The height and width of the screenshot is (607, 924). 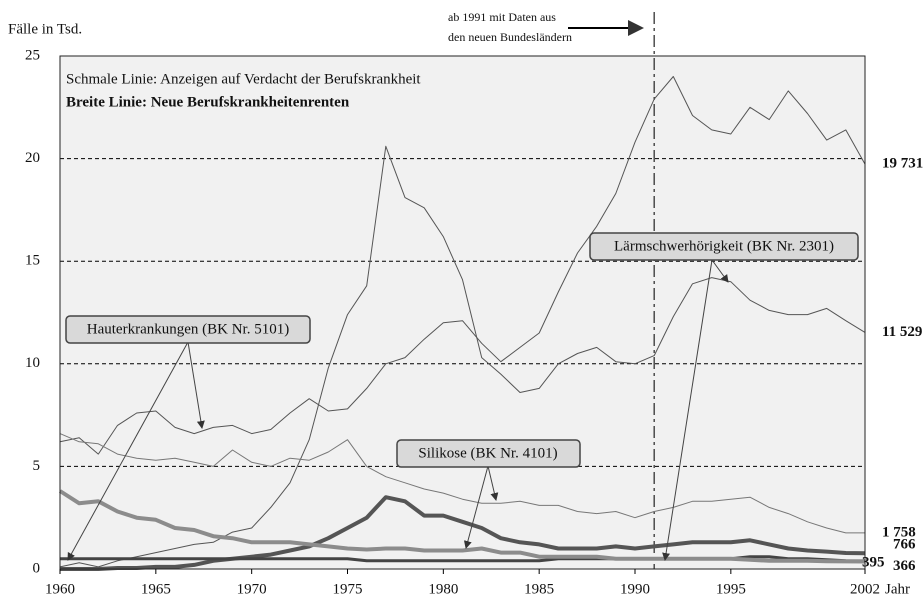 I want to click on annotation: Hauterkrankungen (BK Nr. 5101), so click(x=188, y=329).